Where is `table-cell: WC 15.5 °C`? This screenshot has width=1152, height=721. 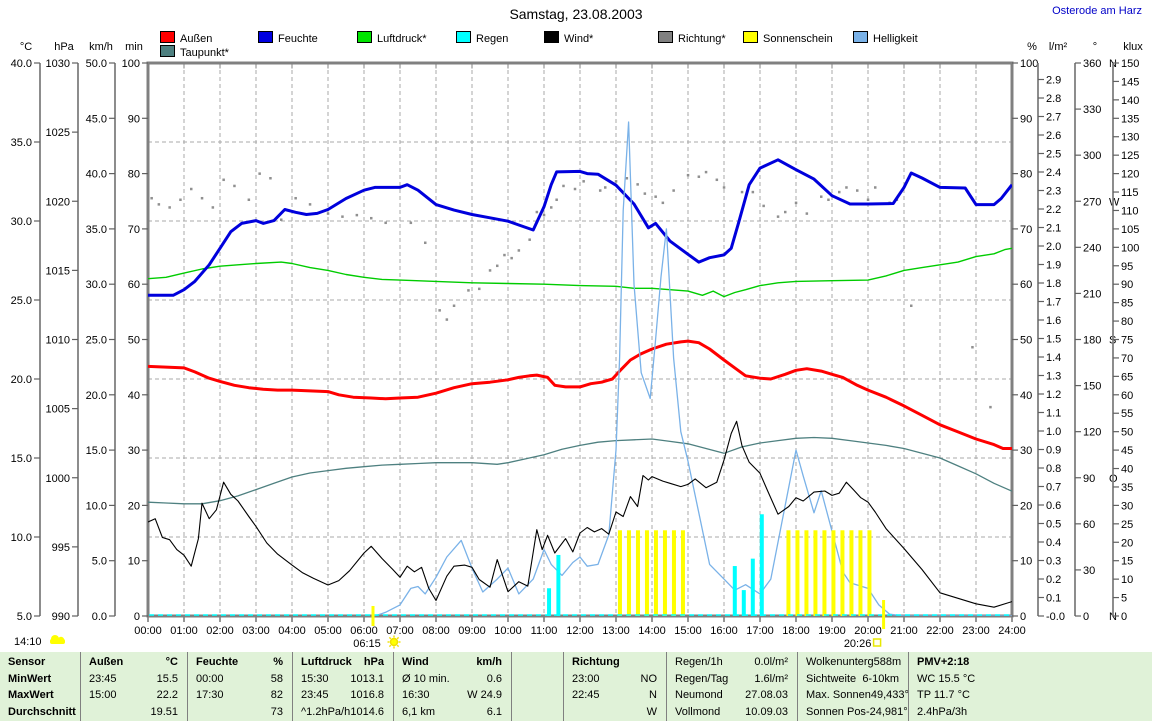
table-cell: WC 15.5 °C is located at coordinates (946, 678).